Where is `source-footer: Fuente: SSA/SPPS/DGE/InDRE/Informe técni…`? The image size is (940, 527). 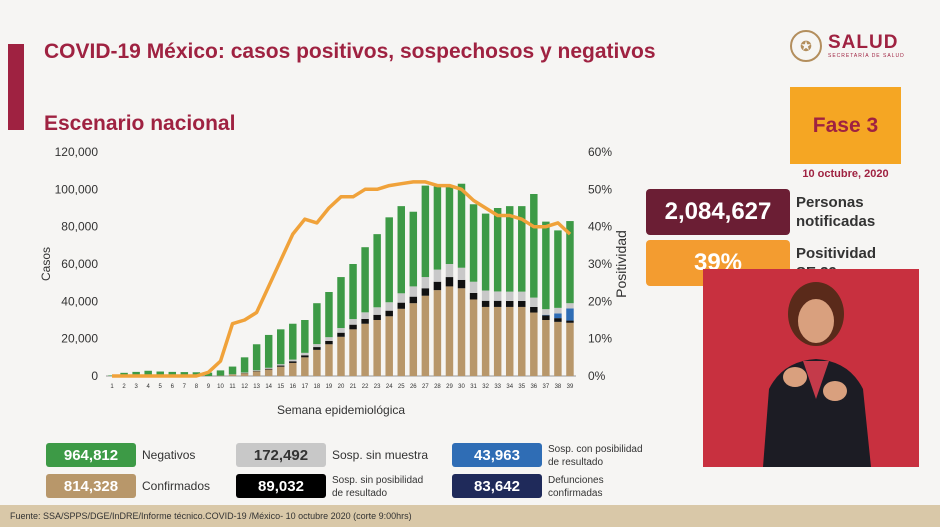 source-footer: Fuente: SSA/SPPS/DGE/InDRE/Informe técni… is located at coordinates (470, 516).